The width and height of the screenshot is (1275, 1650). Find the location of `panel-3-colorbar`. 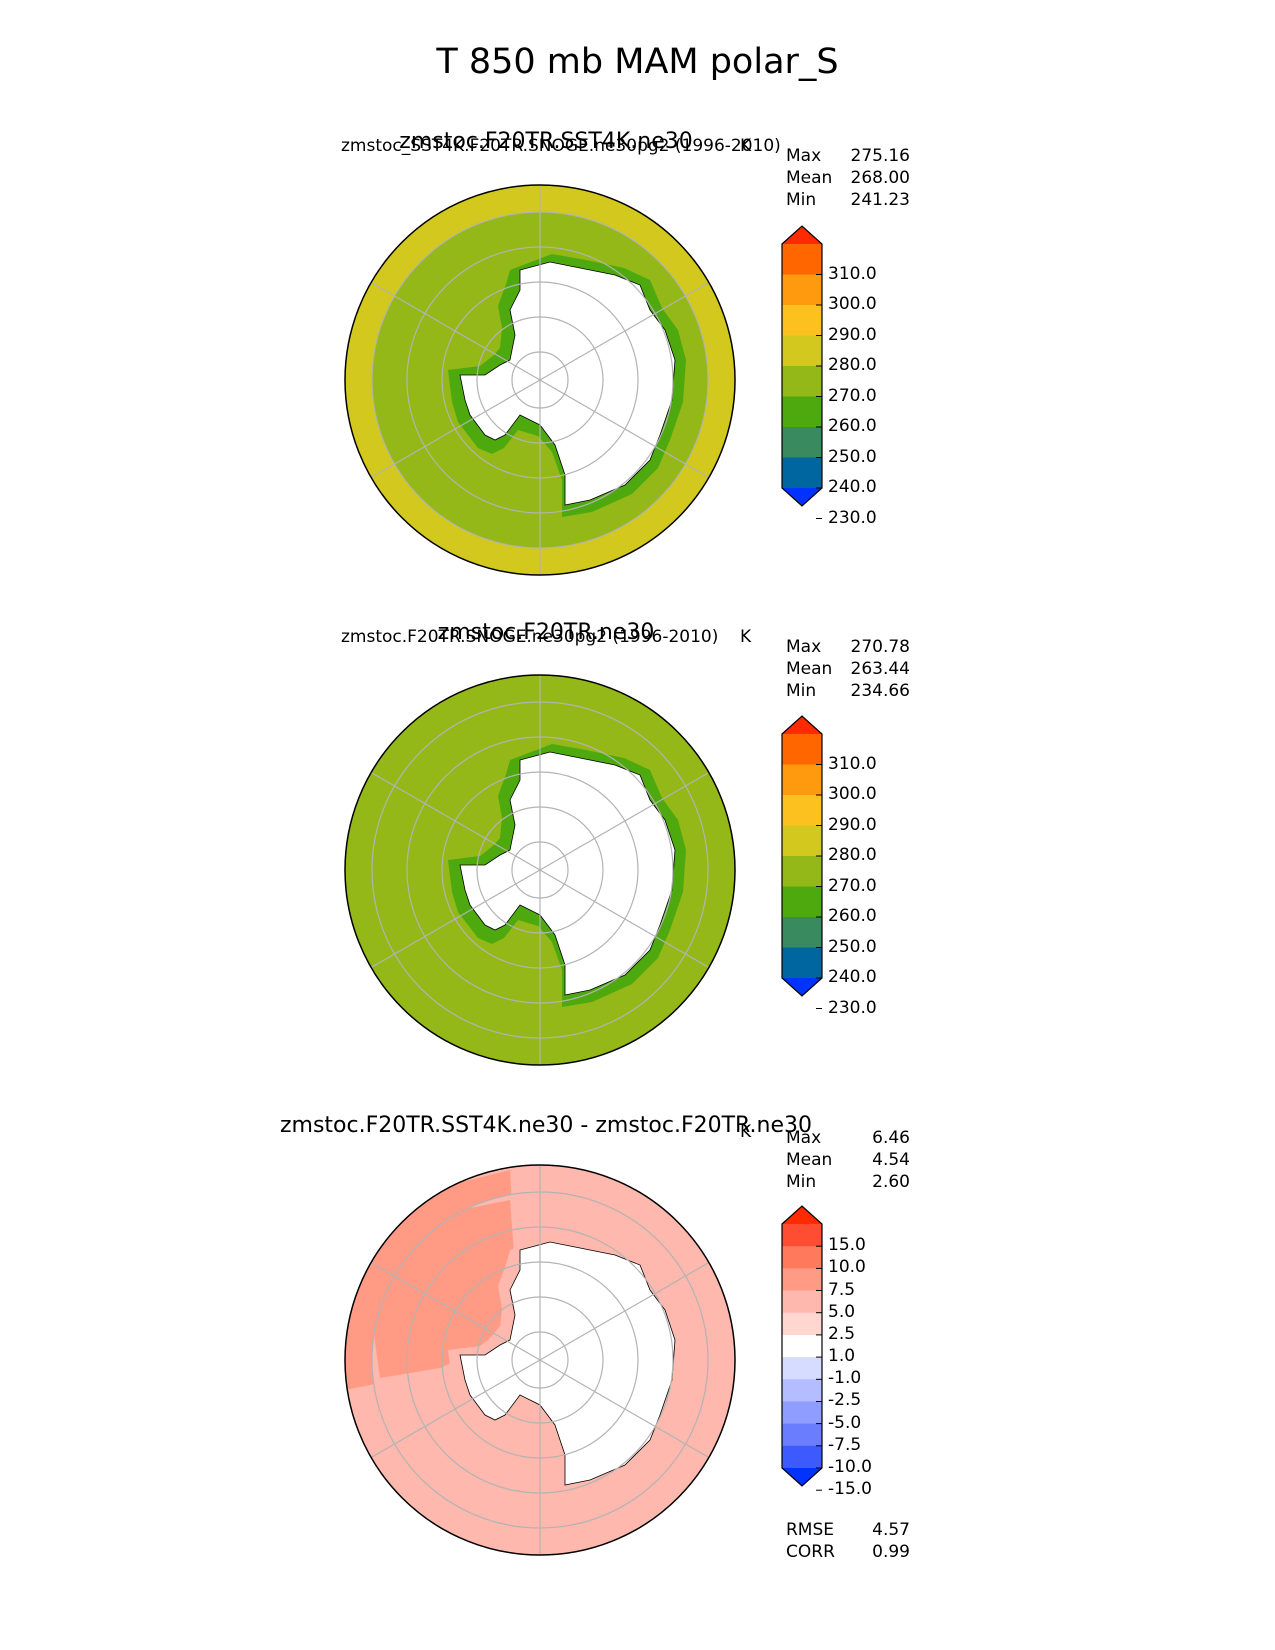

panel-3-colorbar is located at coordinates (802, 1348).